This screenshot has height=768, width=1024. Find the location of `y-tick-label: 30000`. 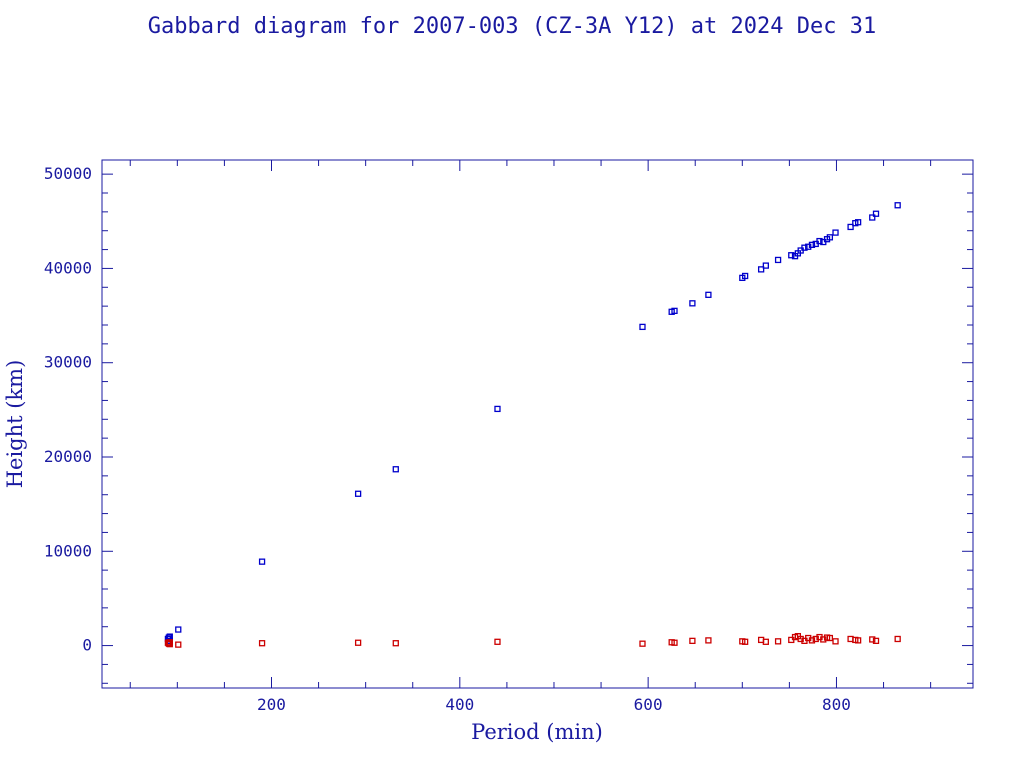

y-tick-label: 30000 is located at coordinates (68, 362).